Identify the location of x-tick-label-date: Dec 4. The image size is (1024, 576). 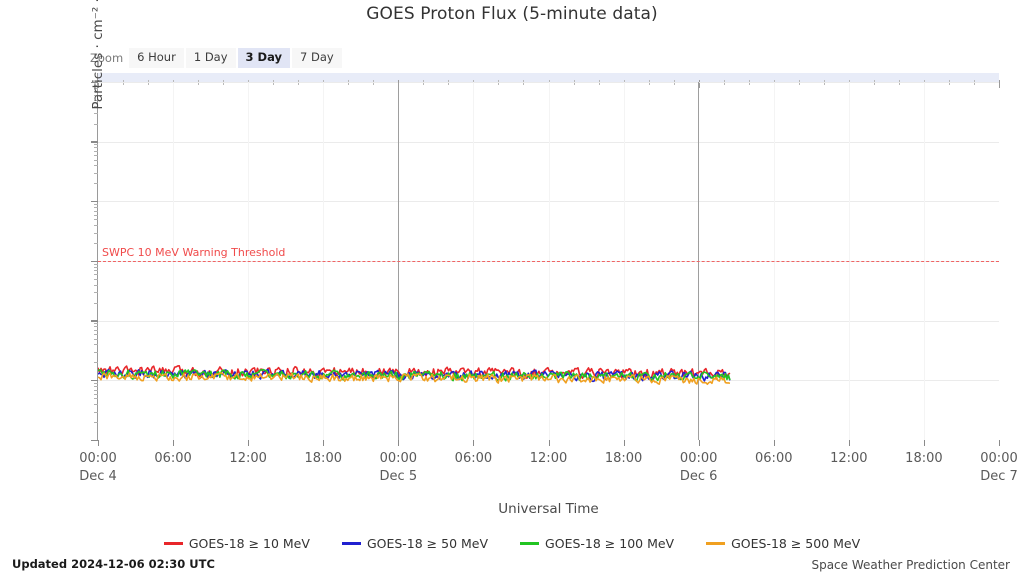
(98, 476).